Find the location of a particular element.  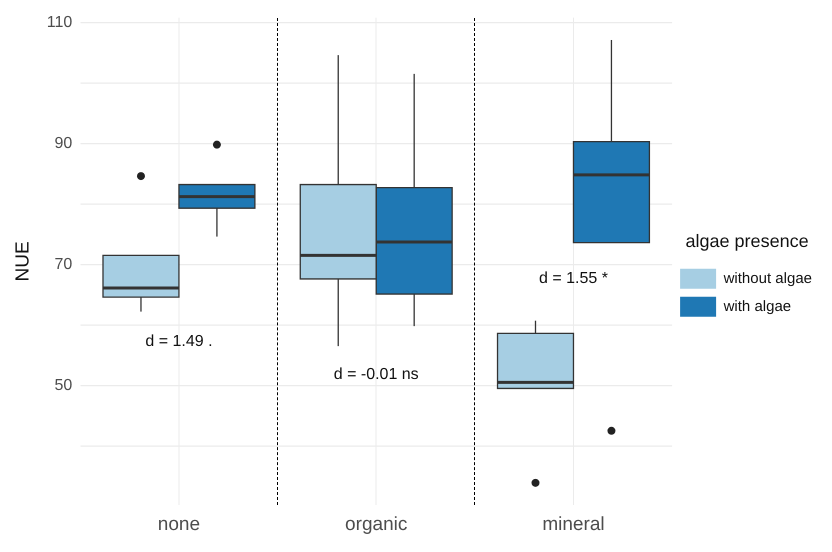

y-tick-label: 90 is located at coordinates (63, 143).